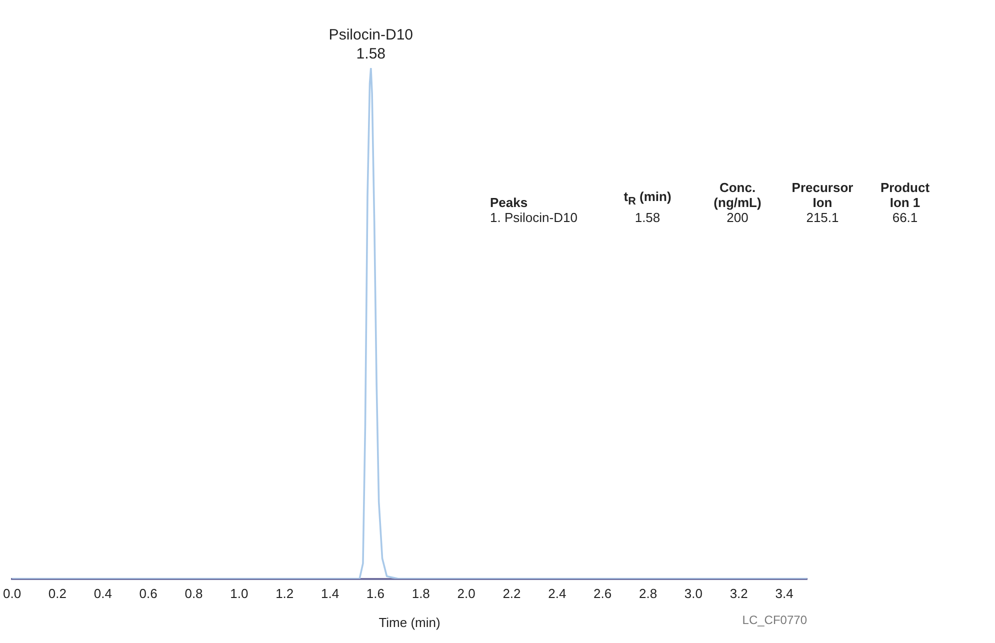  I want to click on x-tick-label: 2.2, so click(511, 594).